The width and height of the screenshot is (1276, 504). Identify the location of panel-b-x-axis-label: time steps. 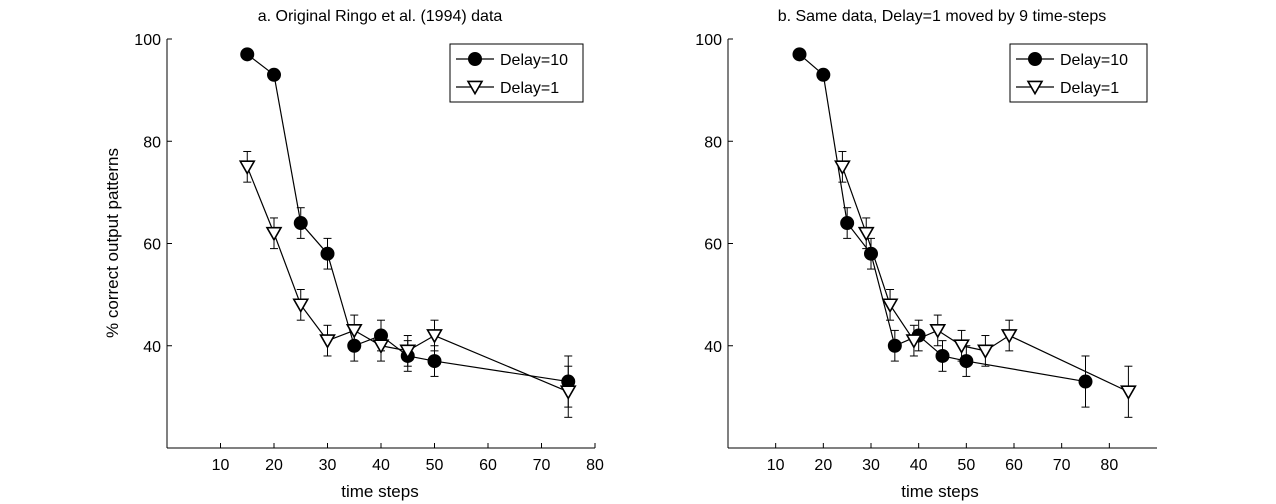
(939, 491).